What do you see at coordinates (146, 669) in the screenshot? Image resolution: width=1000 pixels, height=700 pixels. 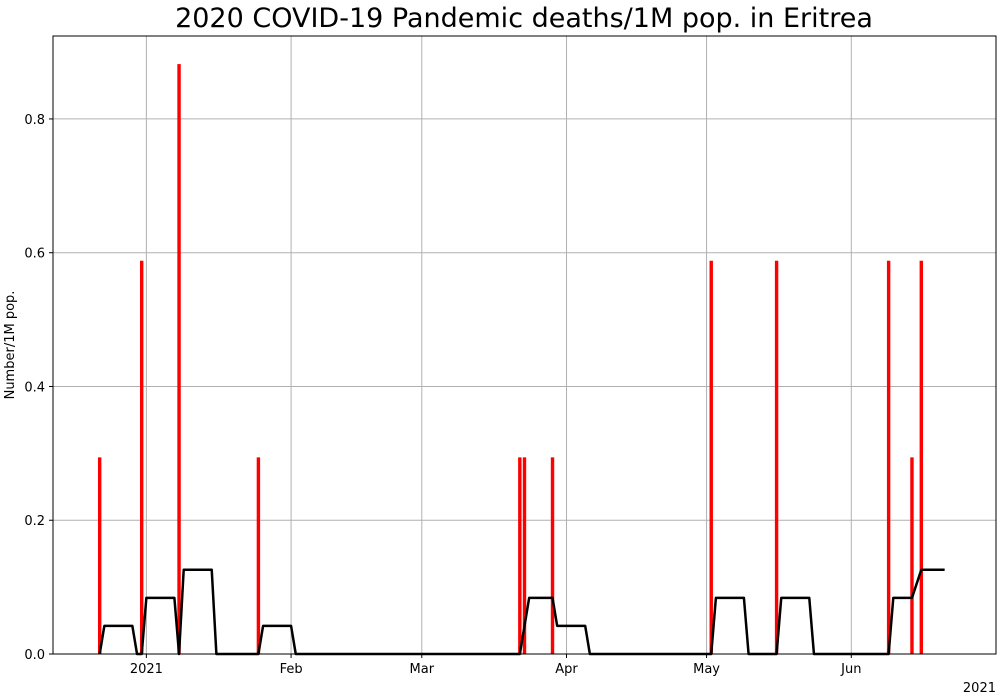 I see `x-tick-label: 2021` at bounding box center [146, 669].